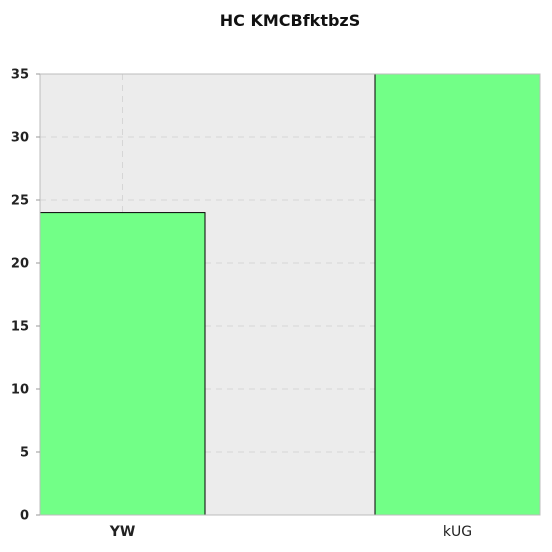 This screenshot has height=552, width=552. What do you see at coordinates (25, 296) in the screenshot?
I see `y-axis-ticks: 0 5 10 15 20 25 30 35` at bounding box center [25, 296].